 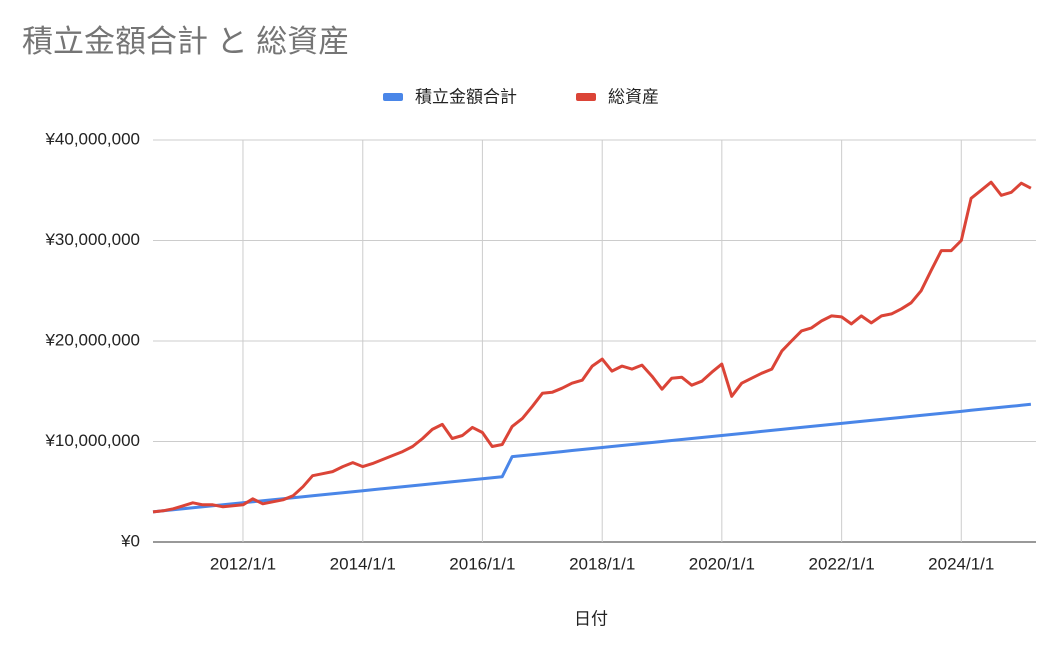 I want to click on y-tick-label: ¥30,000,000, so click(x=92, y=239).